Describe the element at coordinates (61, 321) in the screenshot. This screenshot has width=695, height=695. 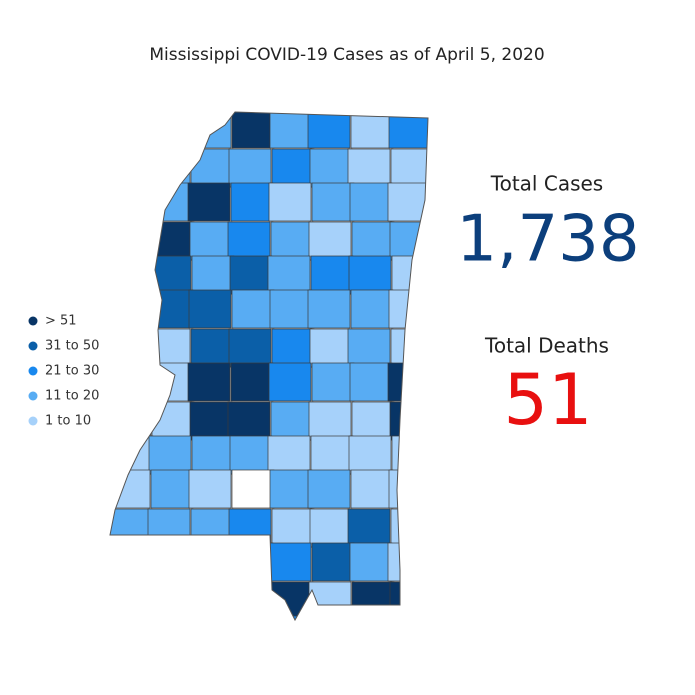
I see `legend-label: > 51` at that location.